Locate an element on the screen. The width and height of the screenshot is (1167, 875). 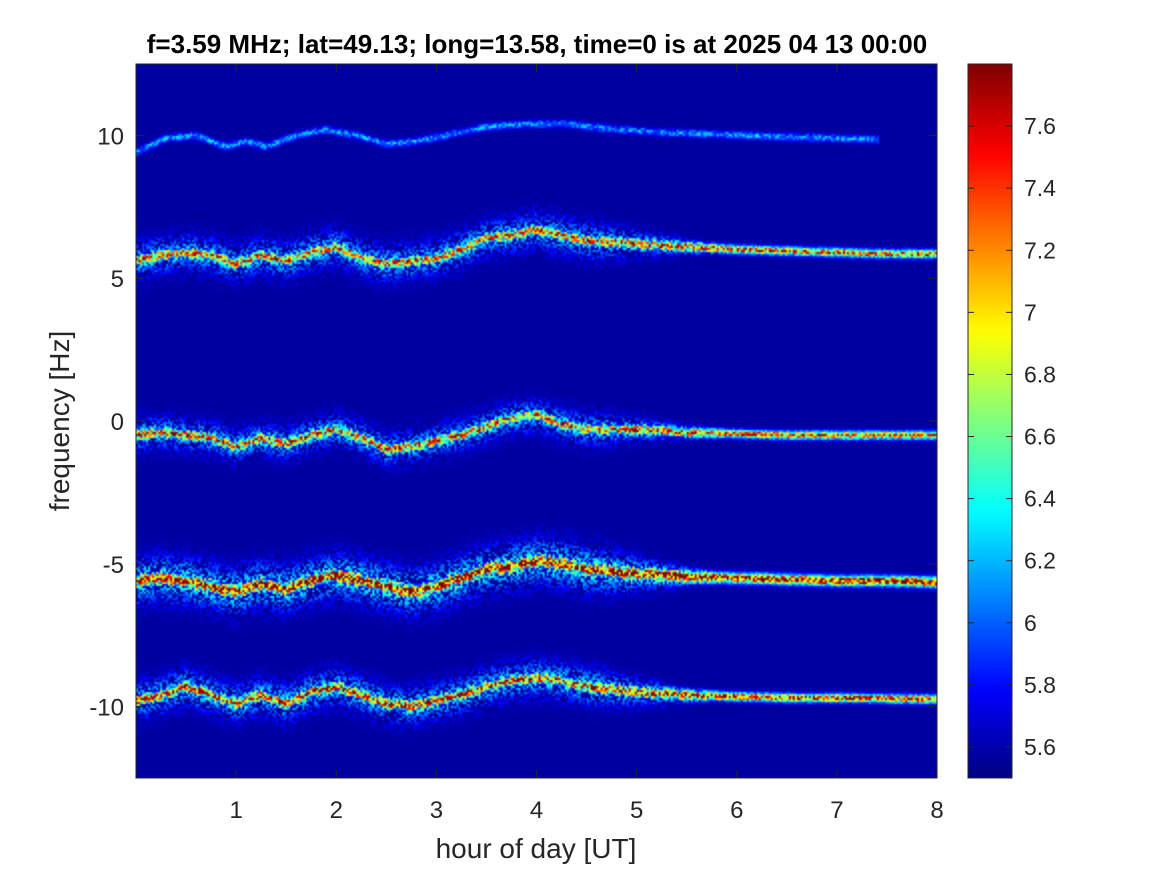
x-tick-label: 8 is located at coordinates (936, 810).